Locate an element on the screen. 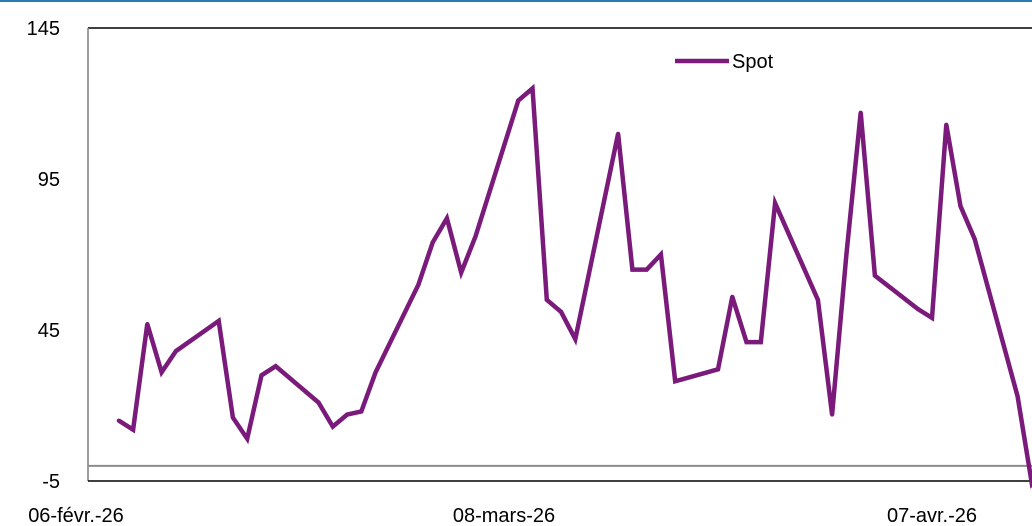 This screenshot has height=526, width=1032. x-tick-label: 06-févr.-26 is located at coordinates (76, 515).